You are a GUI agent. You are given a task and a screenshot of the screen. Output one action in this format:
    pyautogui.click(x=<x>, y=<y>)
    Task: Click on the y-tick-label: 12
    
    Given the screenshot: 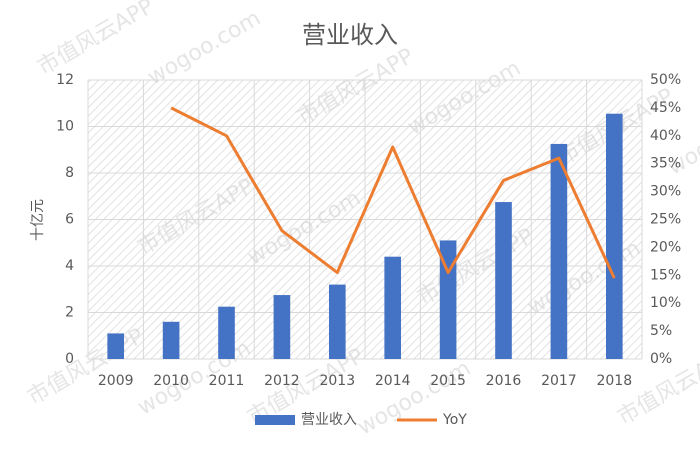 What is the action you would take?
    pyautogui.click(x=65, y=80)
    